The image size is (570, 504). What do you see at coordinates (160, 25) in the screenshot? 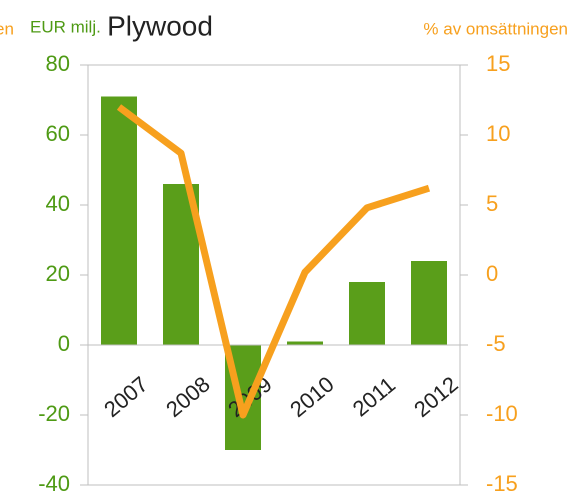
I see `chart-title: Plywood` at bounding box center [160, 25].